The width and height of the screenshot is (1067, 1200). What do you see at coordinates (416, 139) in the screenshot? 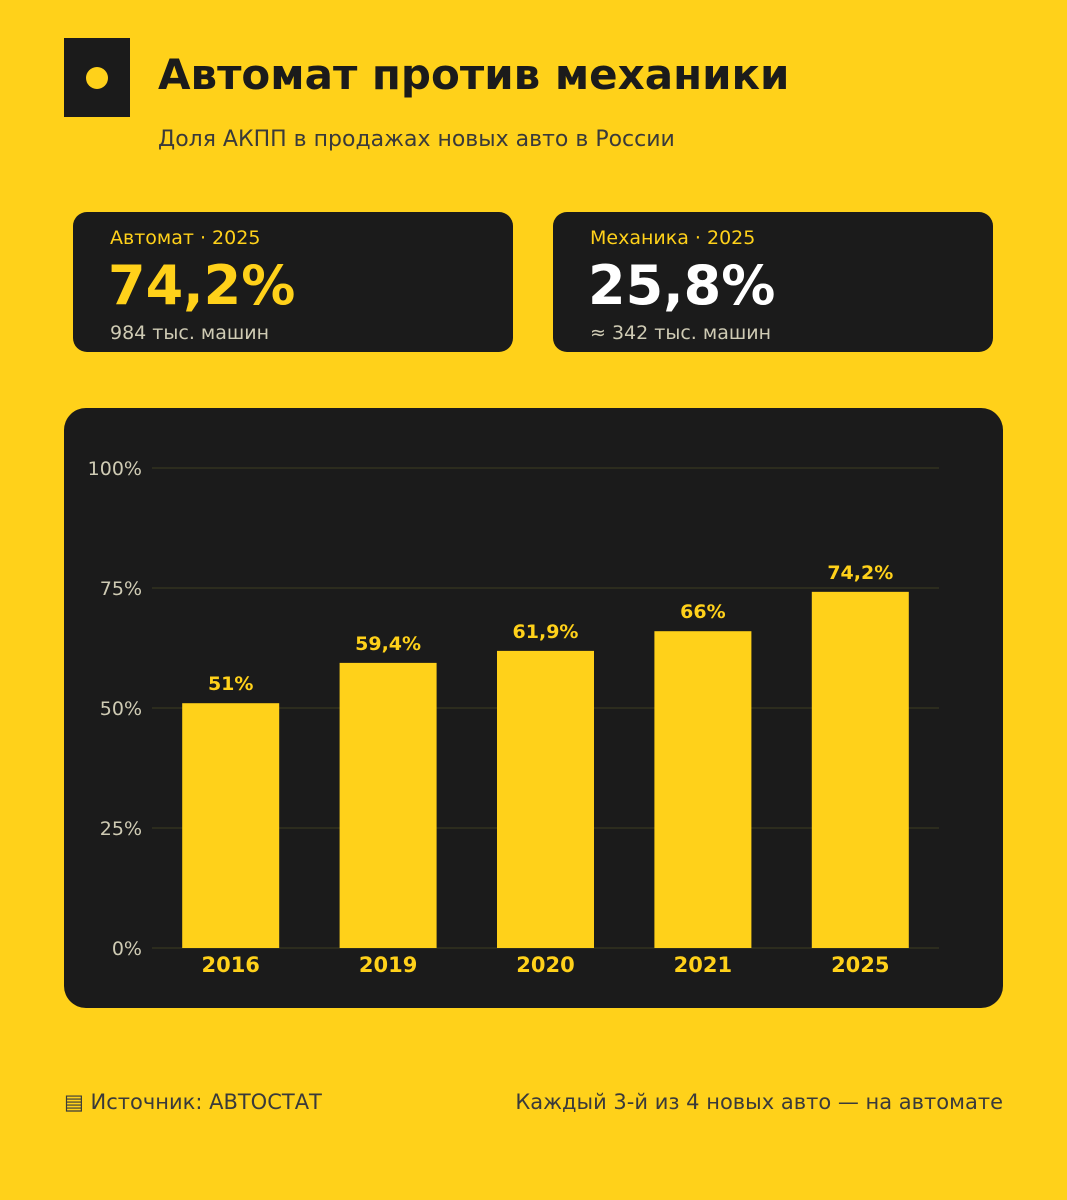
I see `page-subtitle: Доля АКПП в продажах новых авто в России` at bounding box center [416, 139].